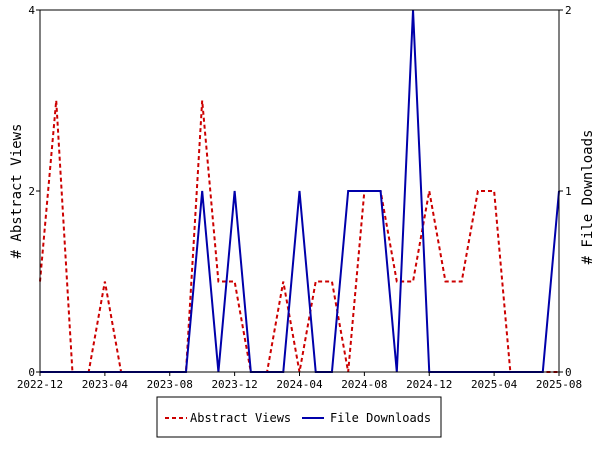  I want to click on legend-box, so click(299, 417).